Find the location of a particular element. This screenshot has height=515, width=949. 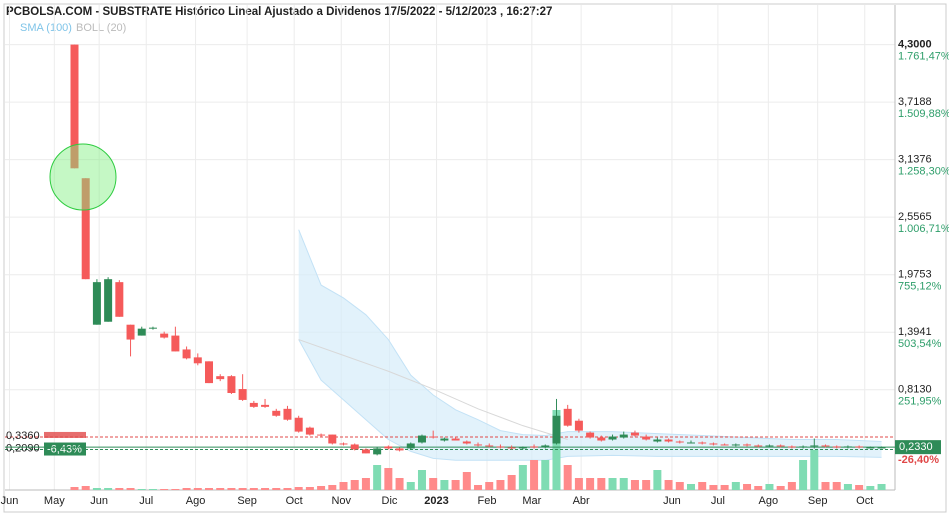

y-tick-change: 1.006,71% is located at coordinates (923, 229).